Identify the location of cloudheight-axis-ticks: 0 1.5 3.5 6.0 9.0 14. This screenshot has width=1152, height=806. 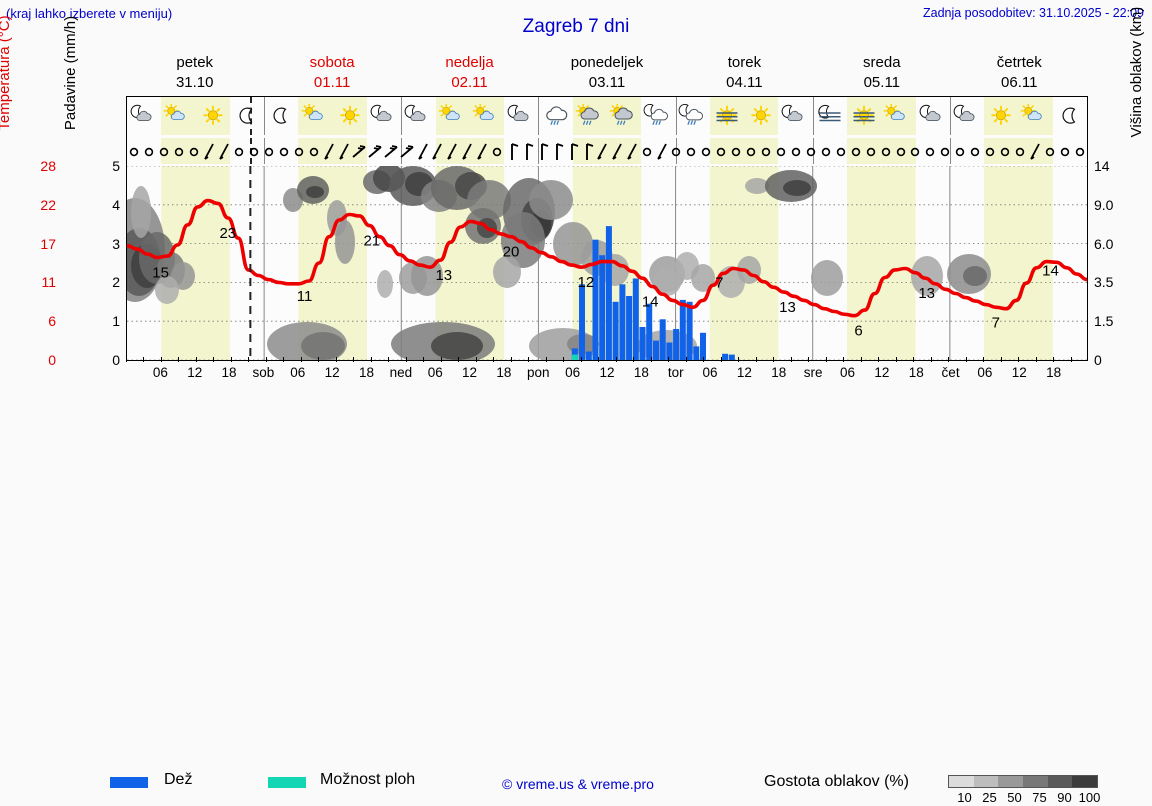
(1112, 263).